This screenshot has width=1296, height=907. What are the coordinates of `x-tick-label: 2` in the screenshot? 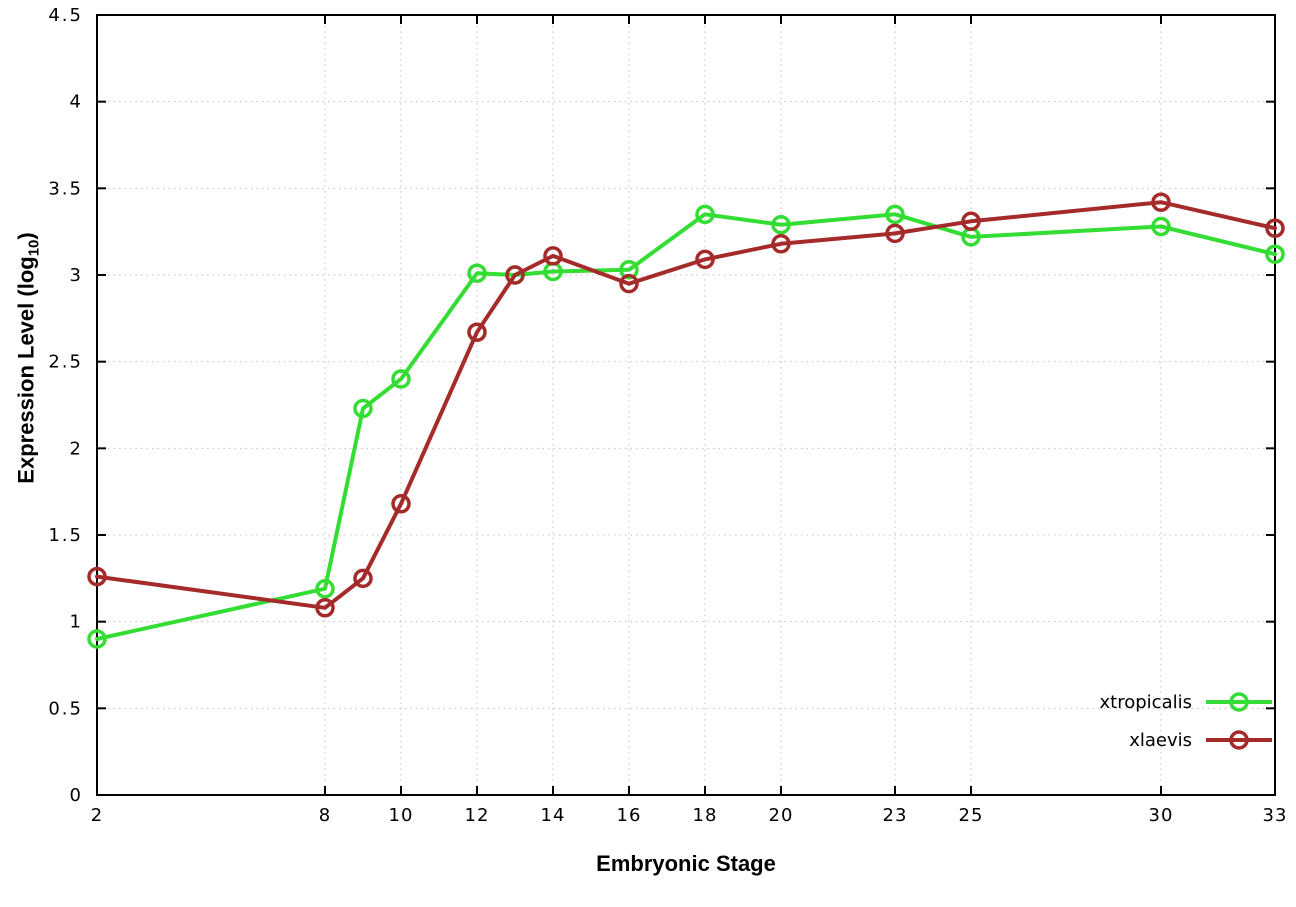 It's located at (97, 815).